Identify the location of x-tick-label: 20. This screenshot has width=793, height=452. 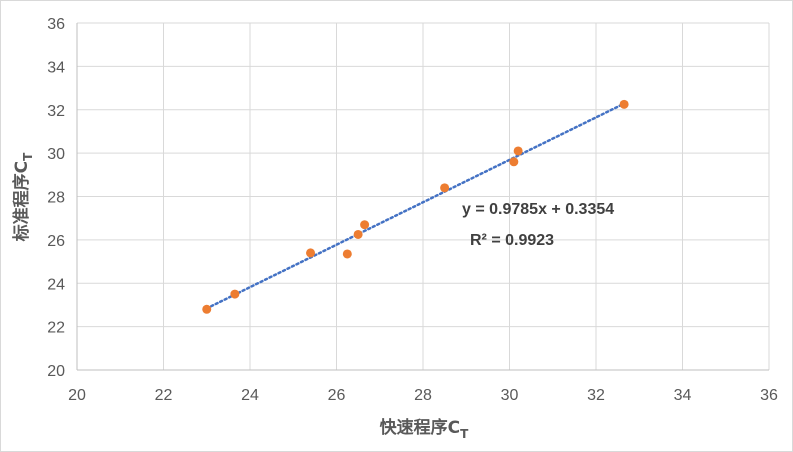
(77, 395).